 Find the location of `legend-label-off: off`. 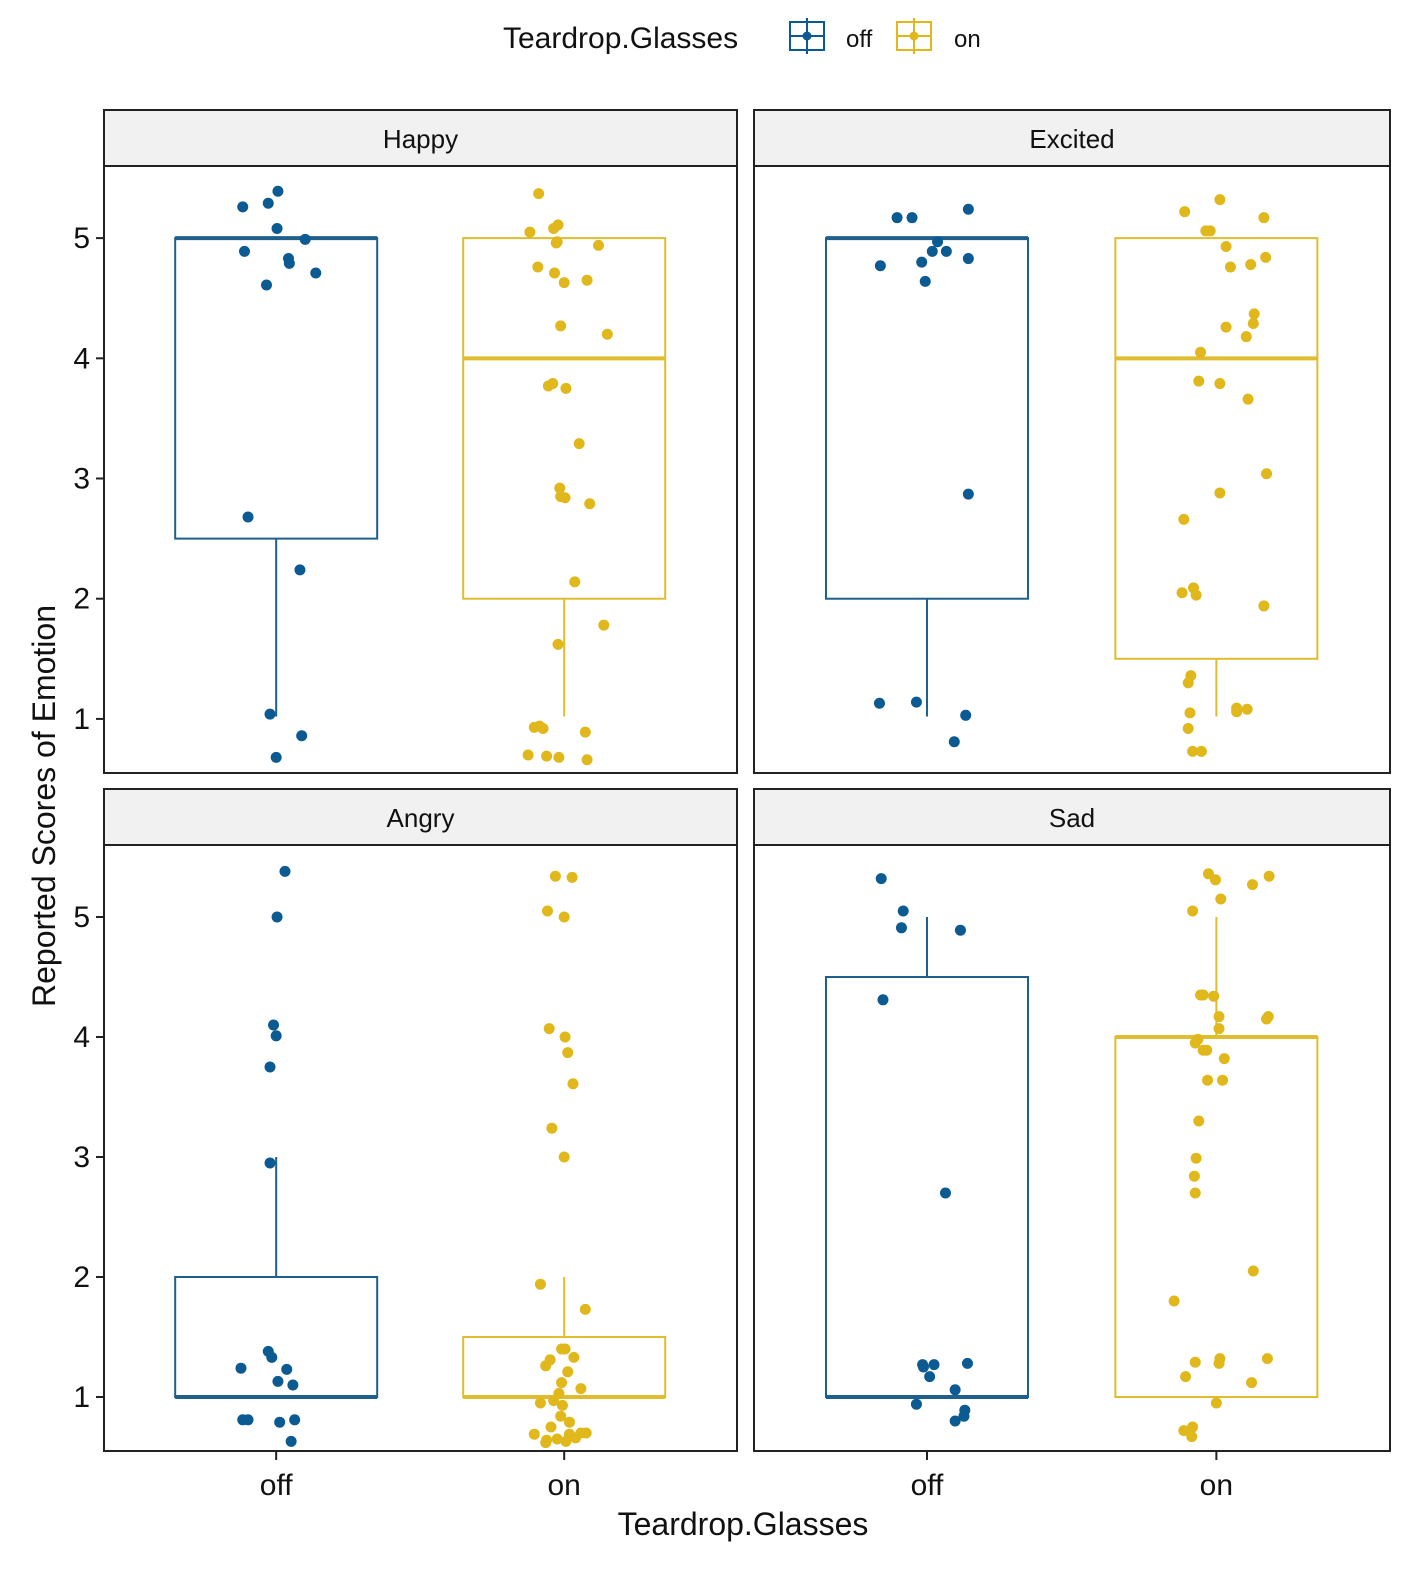

legend-label-off: off is located at coordinates (859, 39).